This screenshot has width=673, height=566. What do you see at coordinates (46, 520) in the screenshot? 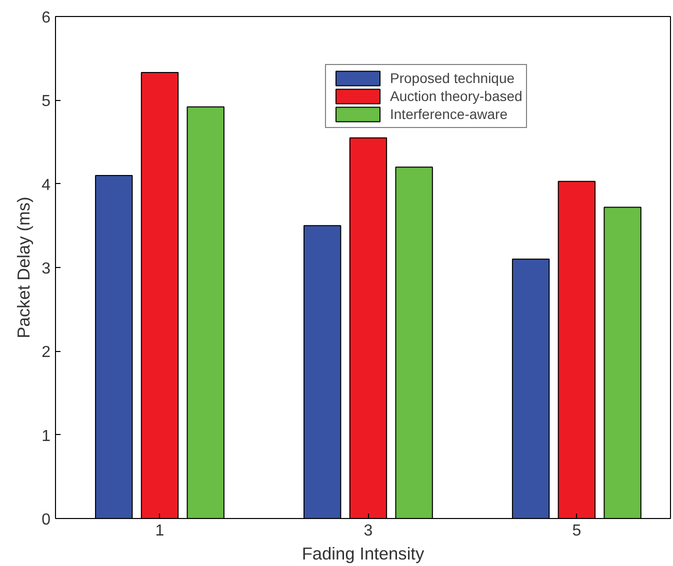
I see `y-tick-label: 0` at bounding box center [46, 520].